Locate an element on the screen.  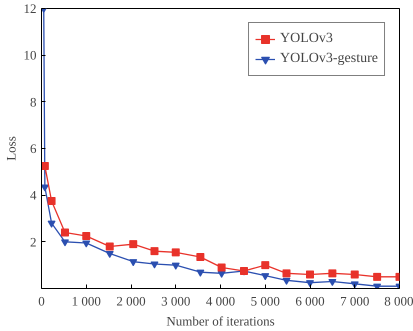
x-tick-label: 1 000 is located at coordinates (86, 301).